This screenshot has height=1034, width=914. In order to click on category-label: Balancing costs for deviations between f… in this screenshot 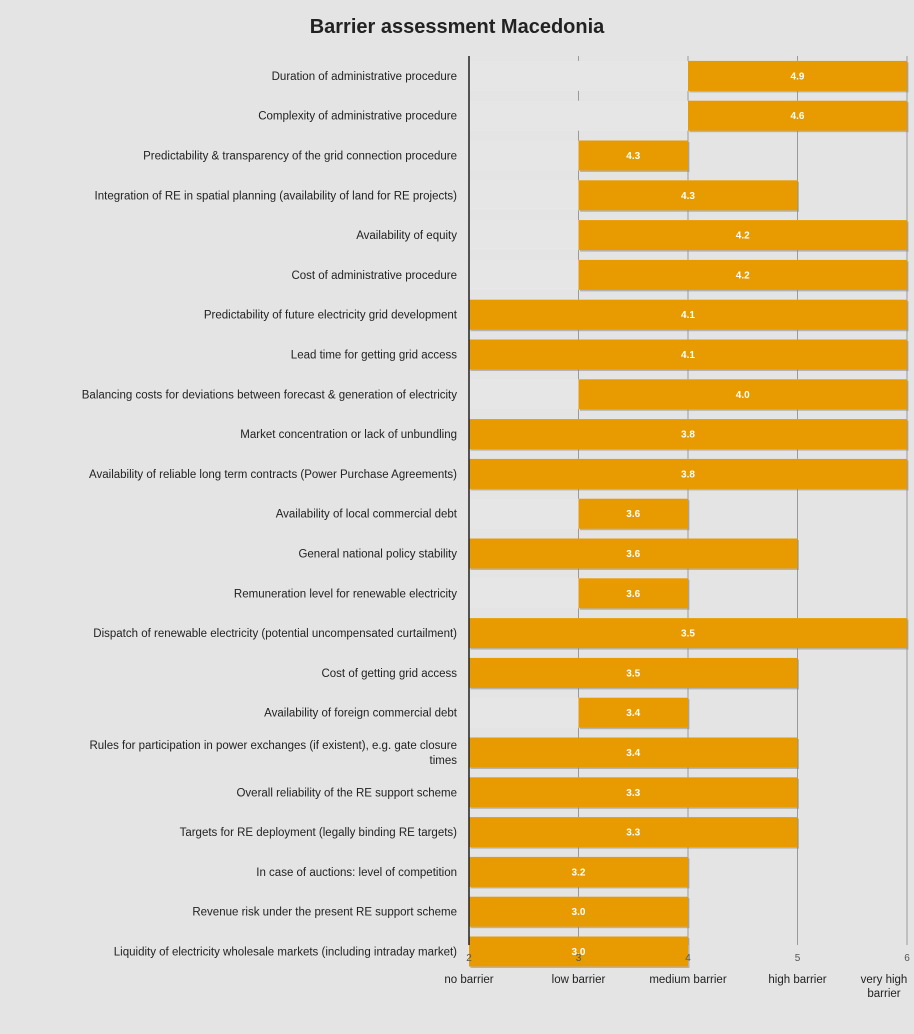, I will do `click(269, 395)`.